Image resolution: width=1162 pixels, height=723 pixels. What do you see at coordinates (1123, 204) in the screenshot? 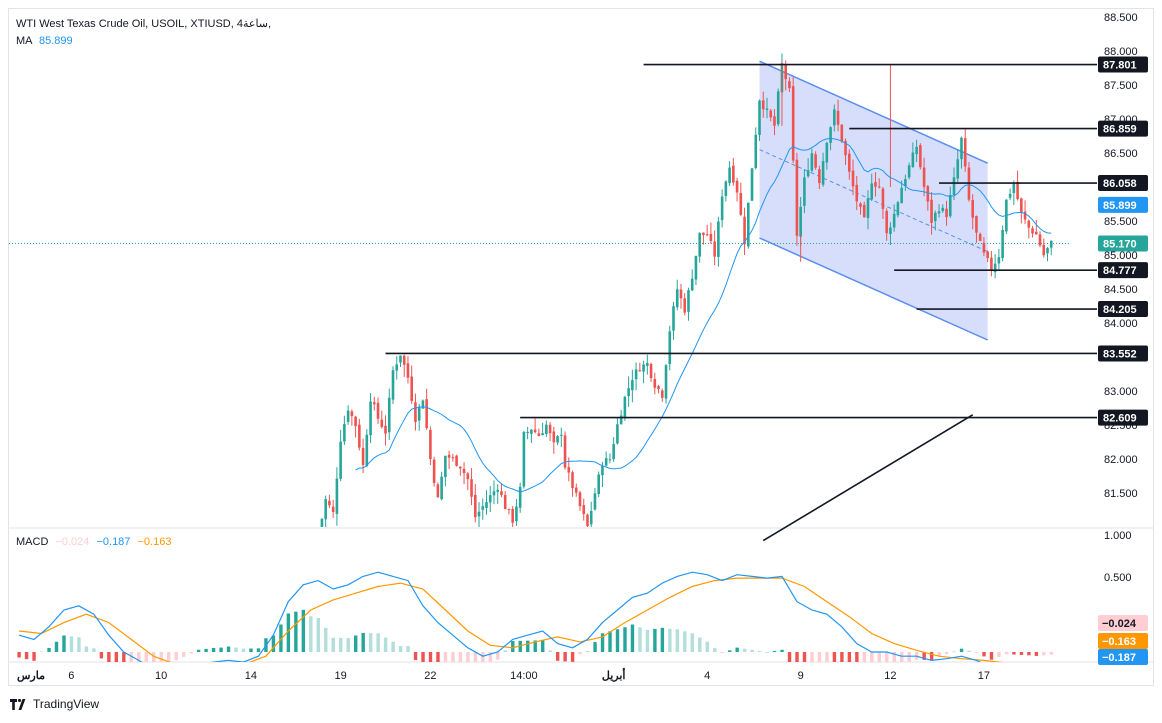
I see `ma-value-tag: 85.899` at bounding box center [1123, 204].